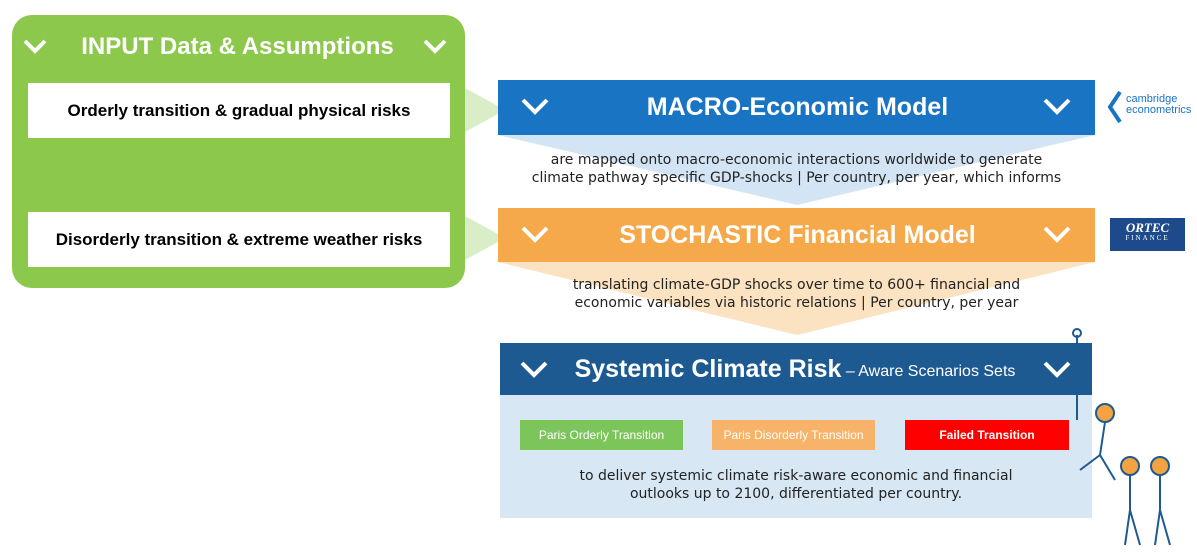  I want to click on macro-bar, so click(796, 107).